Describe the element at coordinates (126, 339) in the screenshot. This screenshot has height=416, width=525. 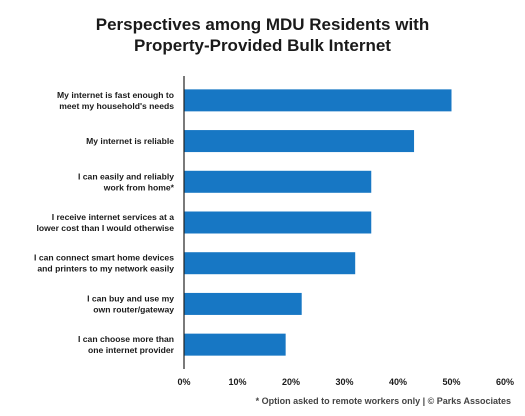
I see `category-label: I can choose more than` at that location.